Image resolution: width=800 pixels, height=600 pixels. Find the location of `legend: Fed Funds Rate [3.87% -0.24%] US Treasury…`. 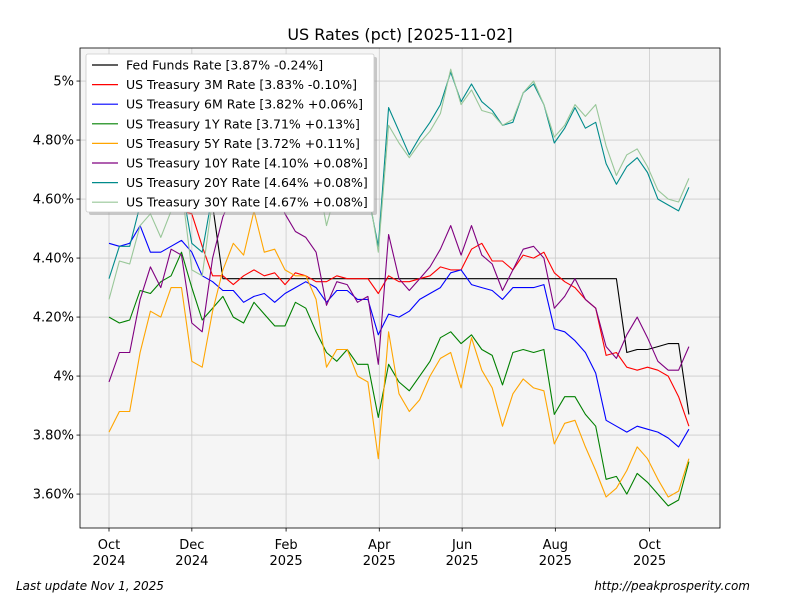

legend: Fed Funds Rate [3.87% -0.24%] US Treasury… is located at coordinates (231, 134).